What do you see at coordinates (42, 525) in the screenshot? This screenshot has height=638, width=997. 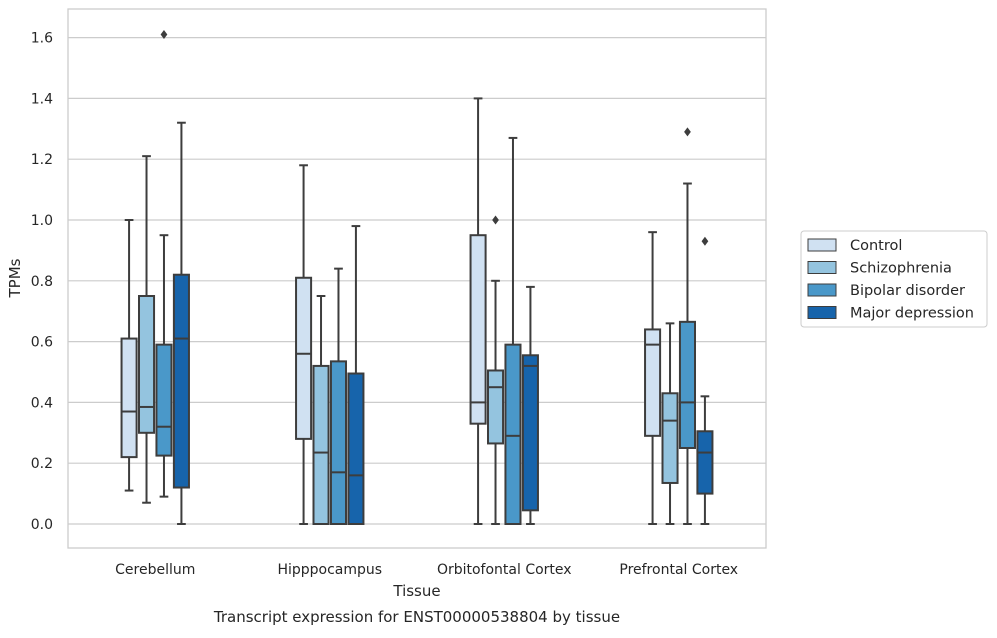 I see `y-tick-label: 0.0` at bounding box center [42, 525].